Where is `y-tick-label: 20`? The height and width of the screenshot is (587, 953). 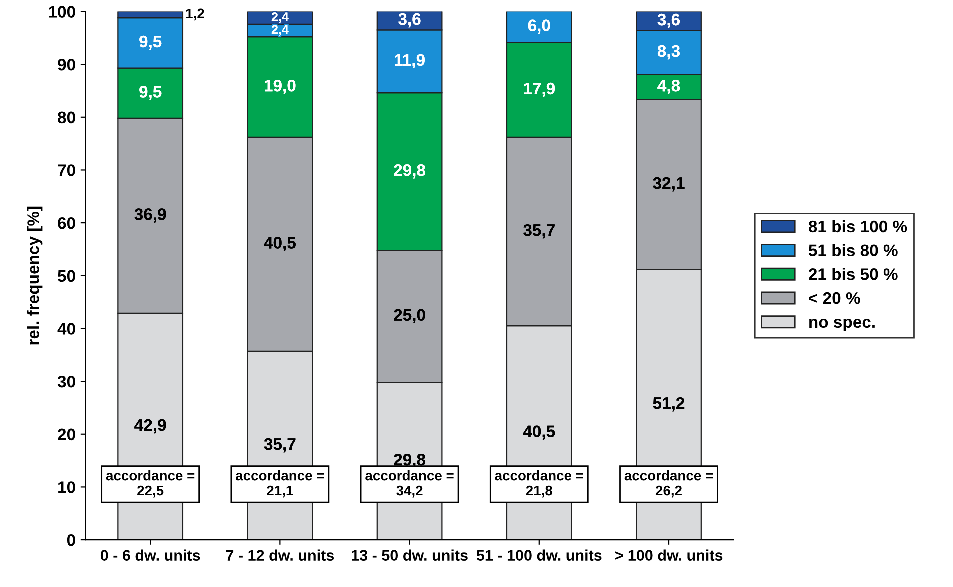 y-tick-label: 20 is located at coordinates (67, 434).